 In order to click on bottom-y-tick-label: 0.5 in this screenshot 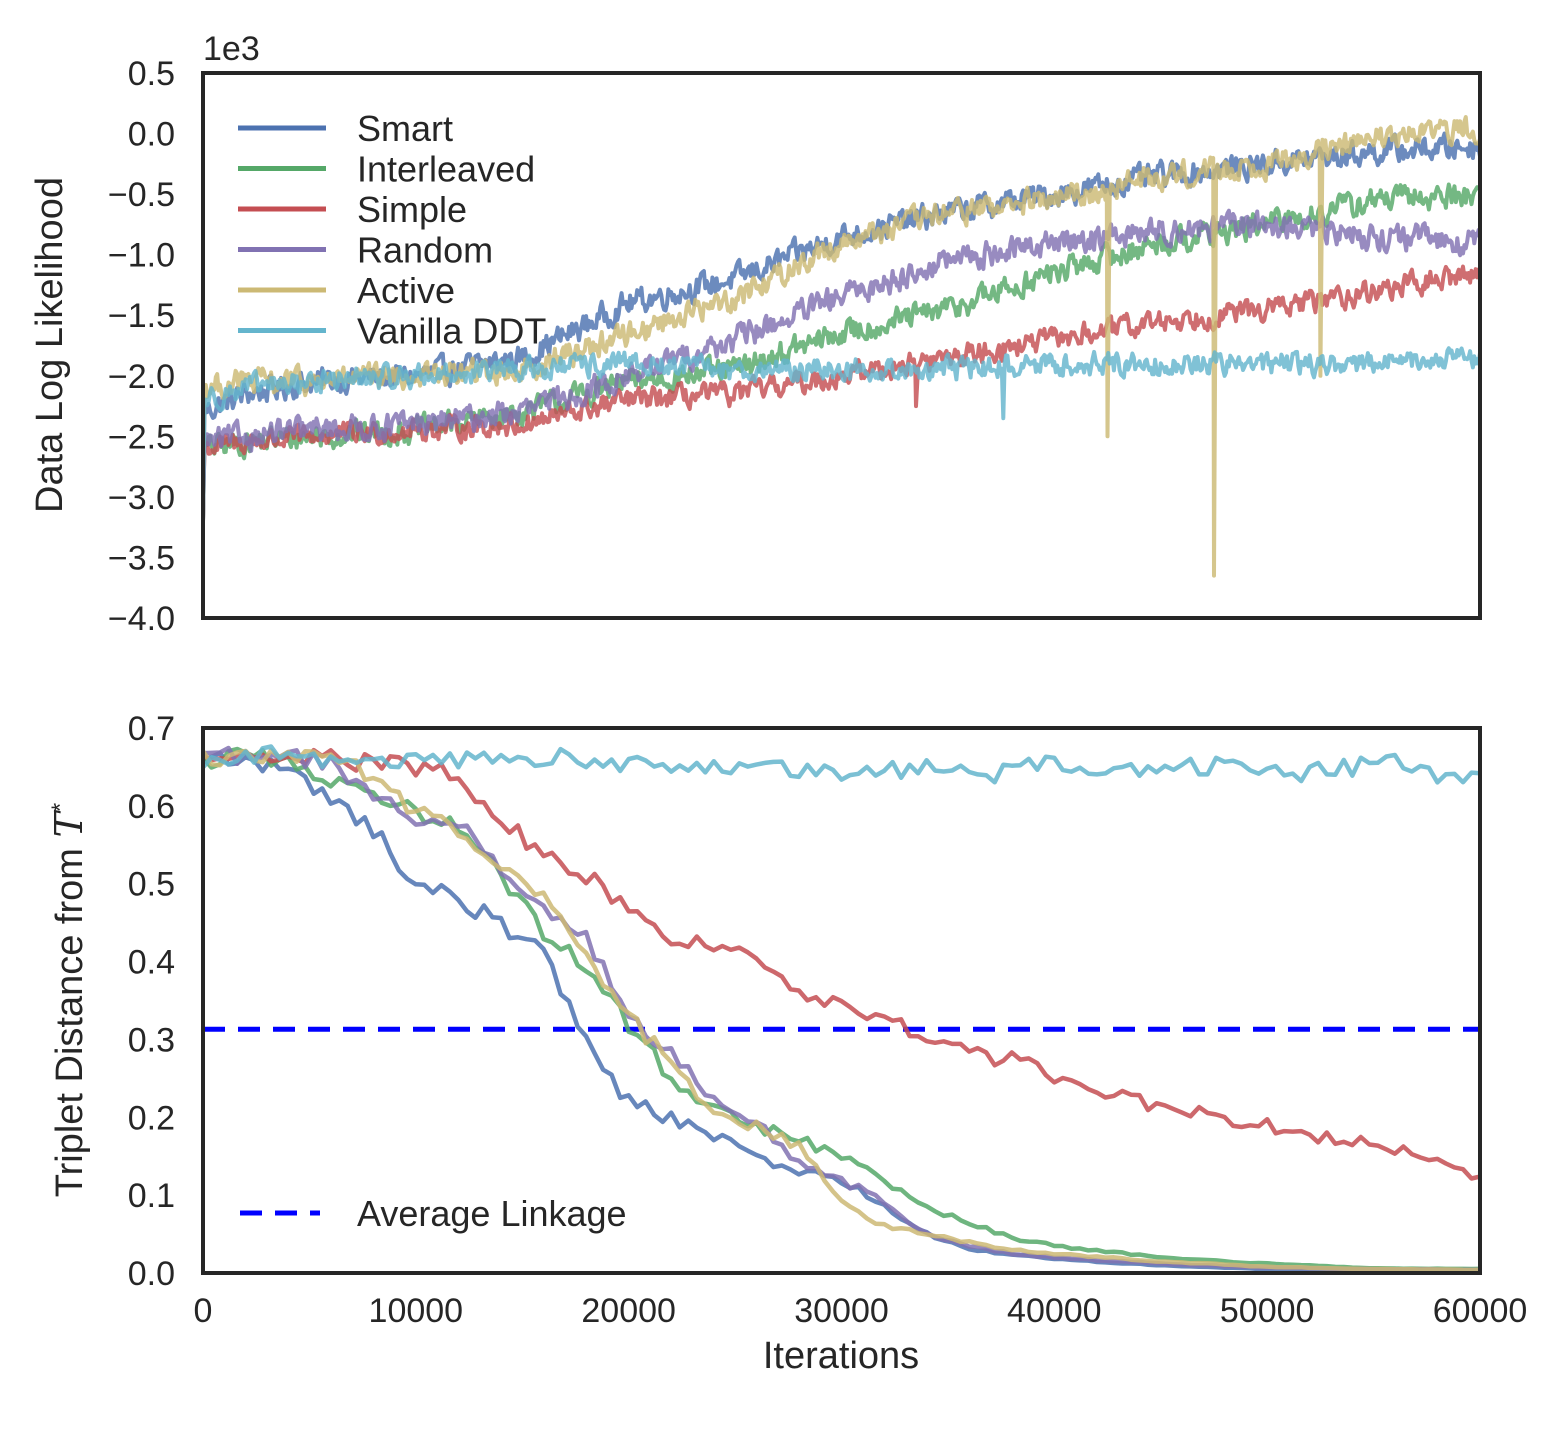, I will do `click(151, 885)`.